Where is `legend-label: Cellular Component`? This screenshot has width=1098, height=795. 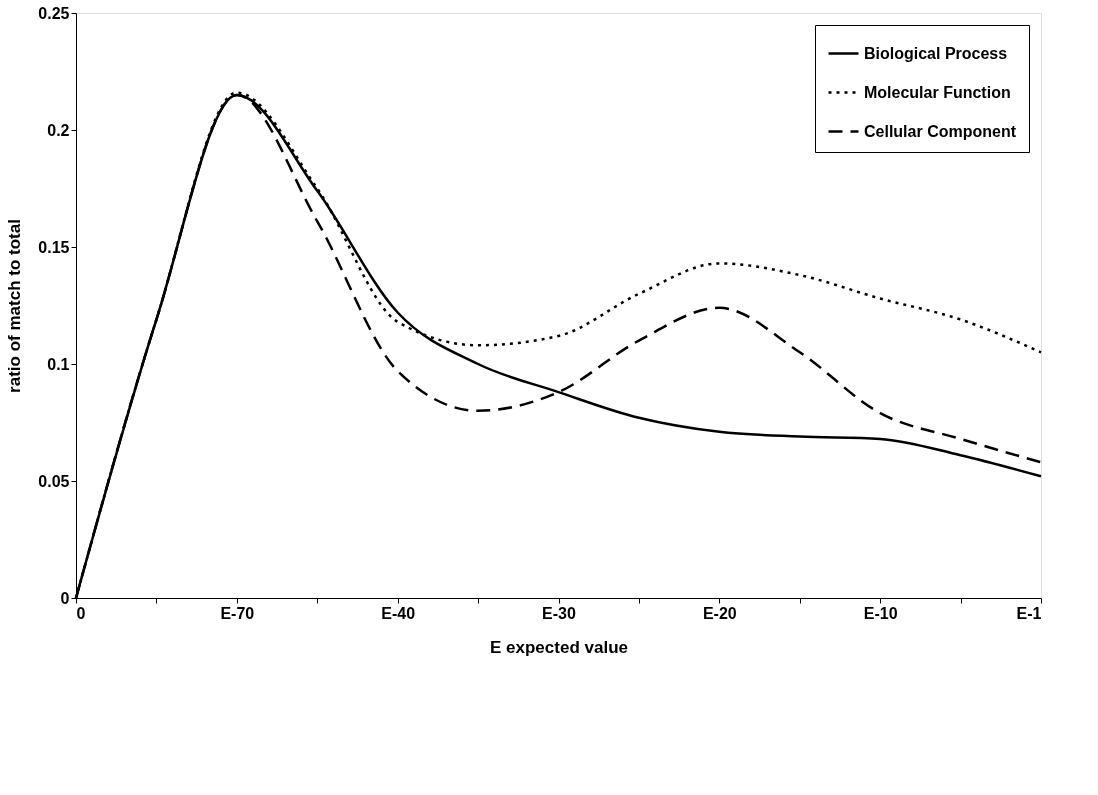
legend-label: Cellular Component is located at coordinates (940, 131).